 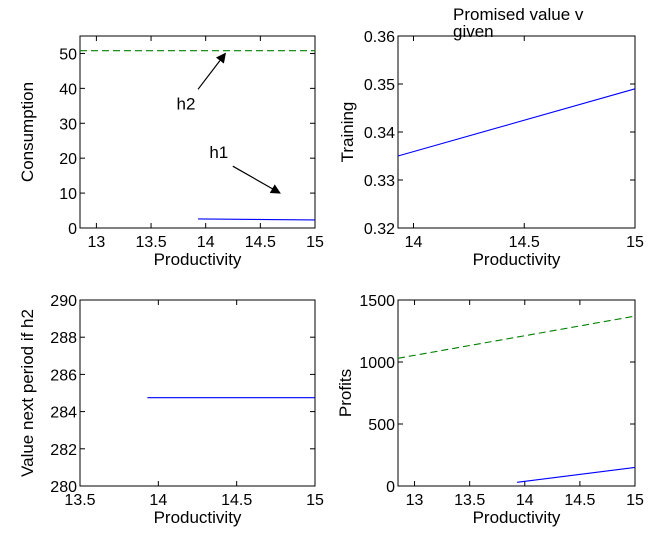 I want to click on y-tick-label: 1500, so click(x=377, y=301).